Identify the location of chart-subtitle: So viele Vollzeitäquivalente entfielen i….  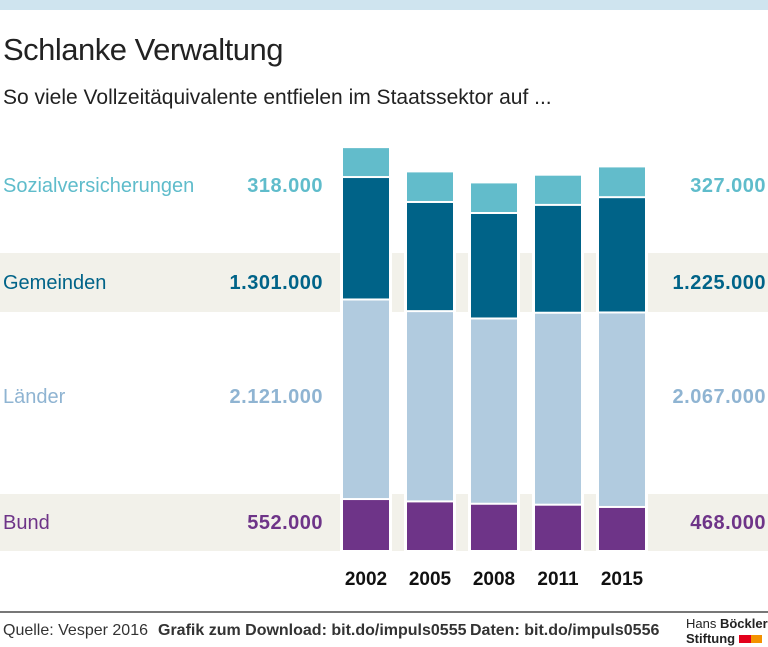
(277, 97).